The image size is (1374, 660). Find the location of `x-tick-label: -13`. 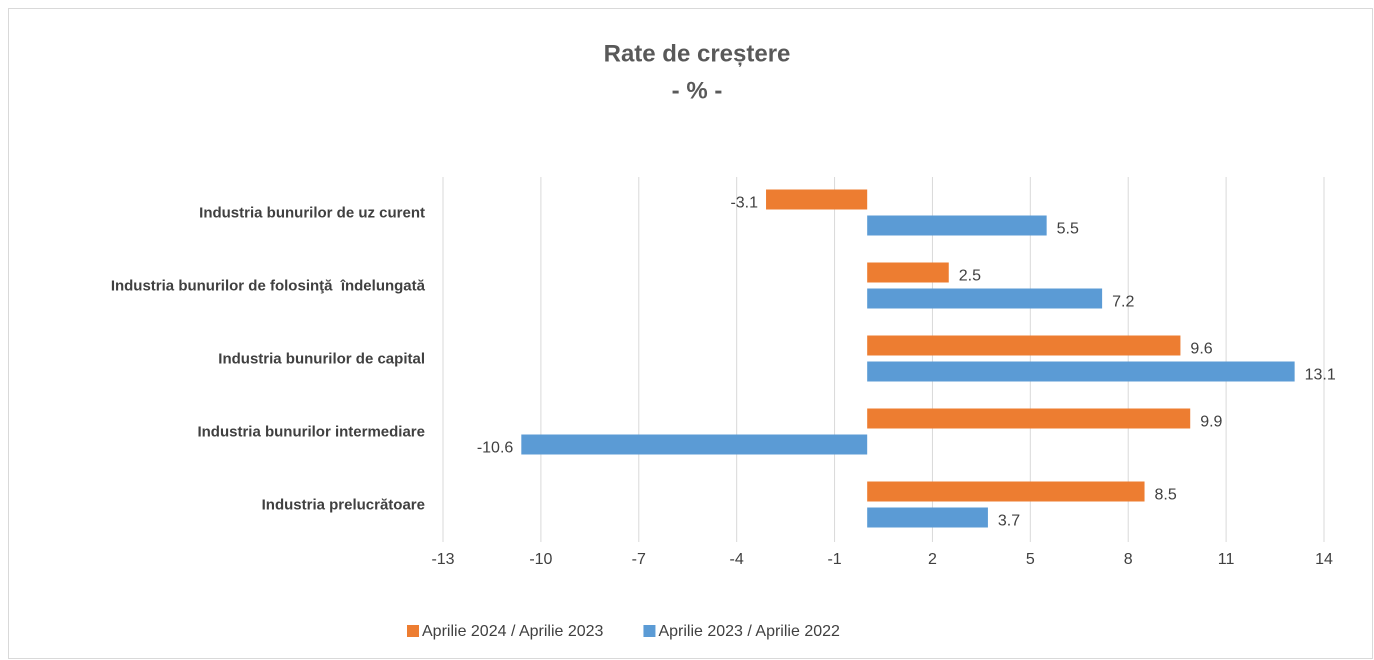

x-tick-label: -13 is located at coordinates (442, 559).